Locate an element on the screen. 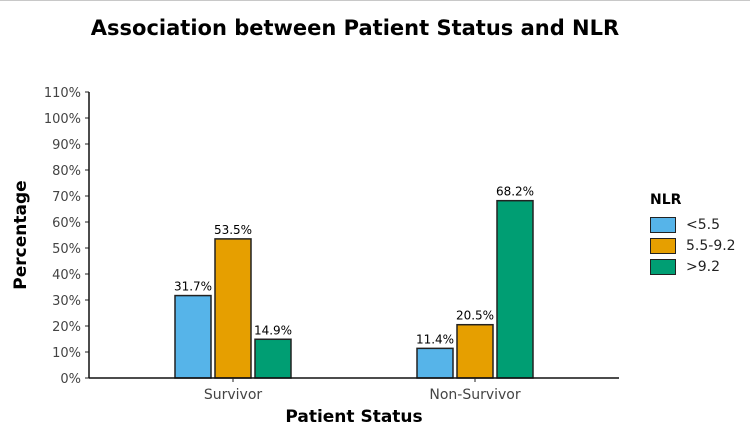  bar-value-label: 11.4% is located at coordinates (435, 339).